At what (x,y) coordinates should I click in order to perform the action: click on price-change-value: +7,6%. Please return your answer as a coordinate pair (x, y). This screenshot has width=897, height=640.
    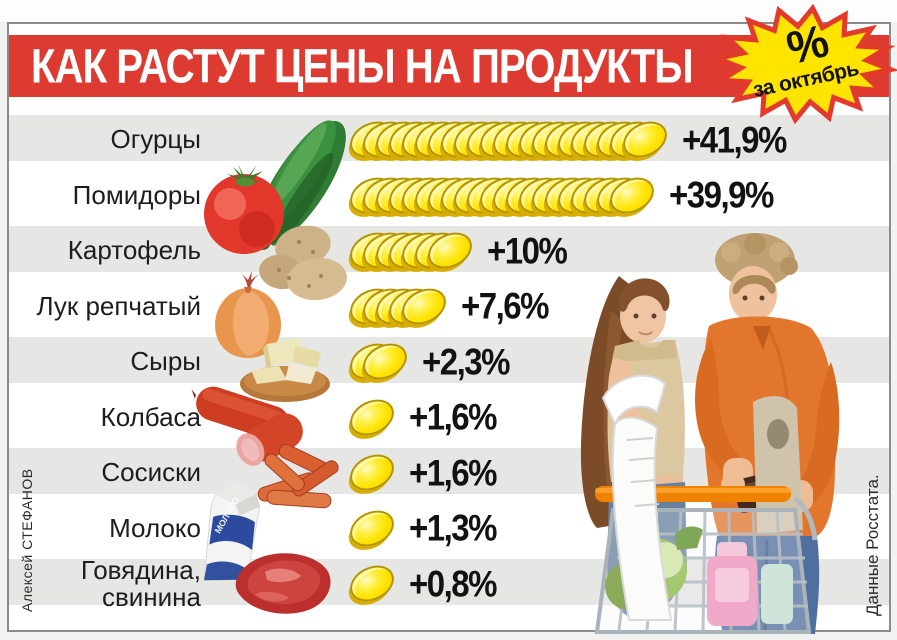
    Looking at the image, I should click on (505, 305).